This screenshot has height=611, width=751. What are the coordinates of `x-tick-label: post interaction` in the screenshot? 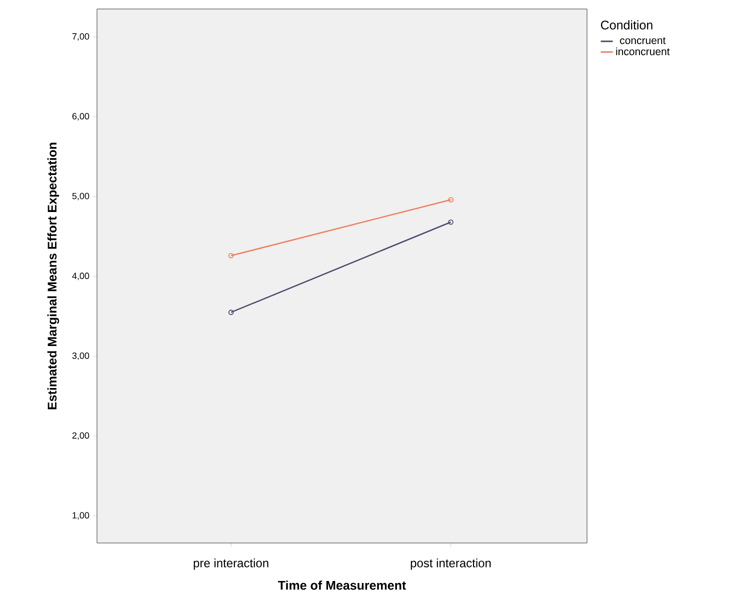 It's located at (450, 564).